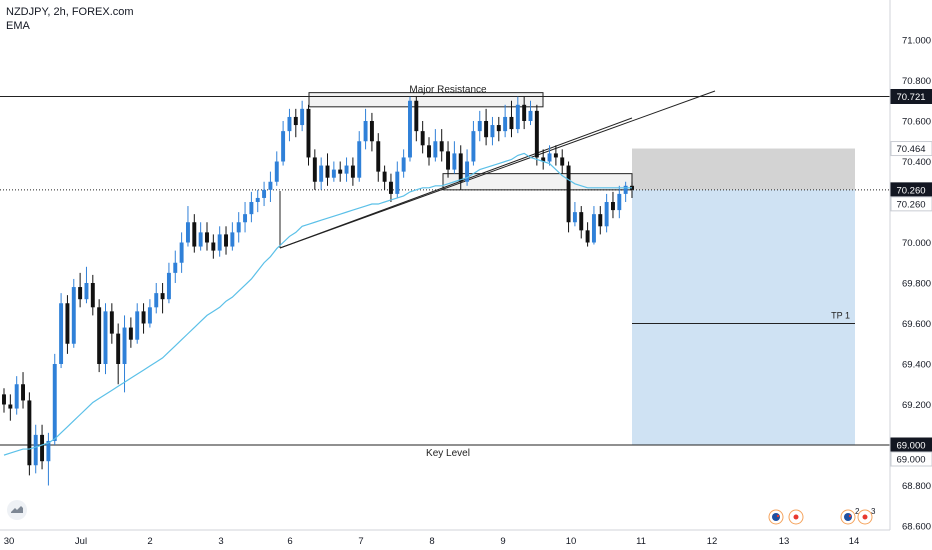 Image resolution: width=932 pixels, height=550 pixels. What do you see at coordinates (776, 517) in the screenshot?
I see `nz-flag-event-icon` at bounding box center [776, 517].